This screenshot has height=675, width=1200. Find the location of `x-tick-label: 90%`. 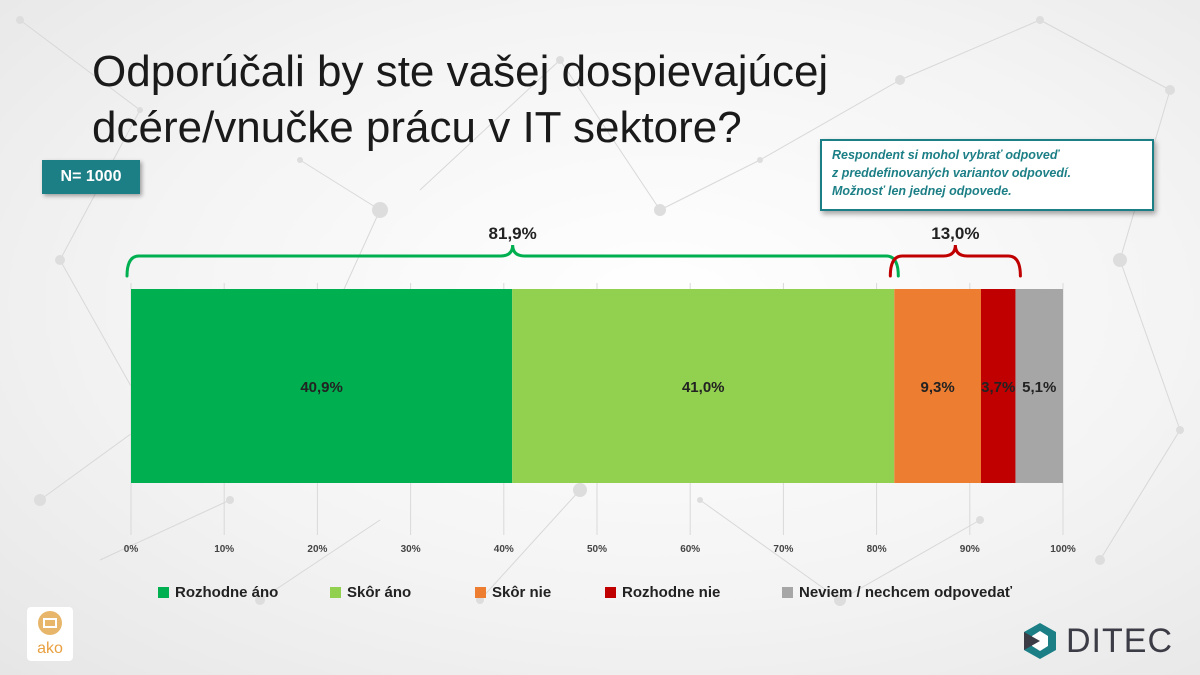

x-tick-label: 90% is located at coordinates (970, 549).